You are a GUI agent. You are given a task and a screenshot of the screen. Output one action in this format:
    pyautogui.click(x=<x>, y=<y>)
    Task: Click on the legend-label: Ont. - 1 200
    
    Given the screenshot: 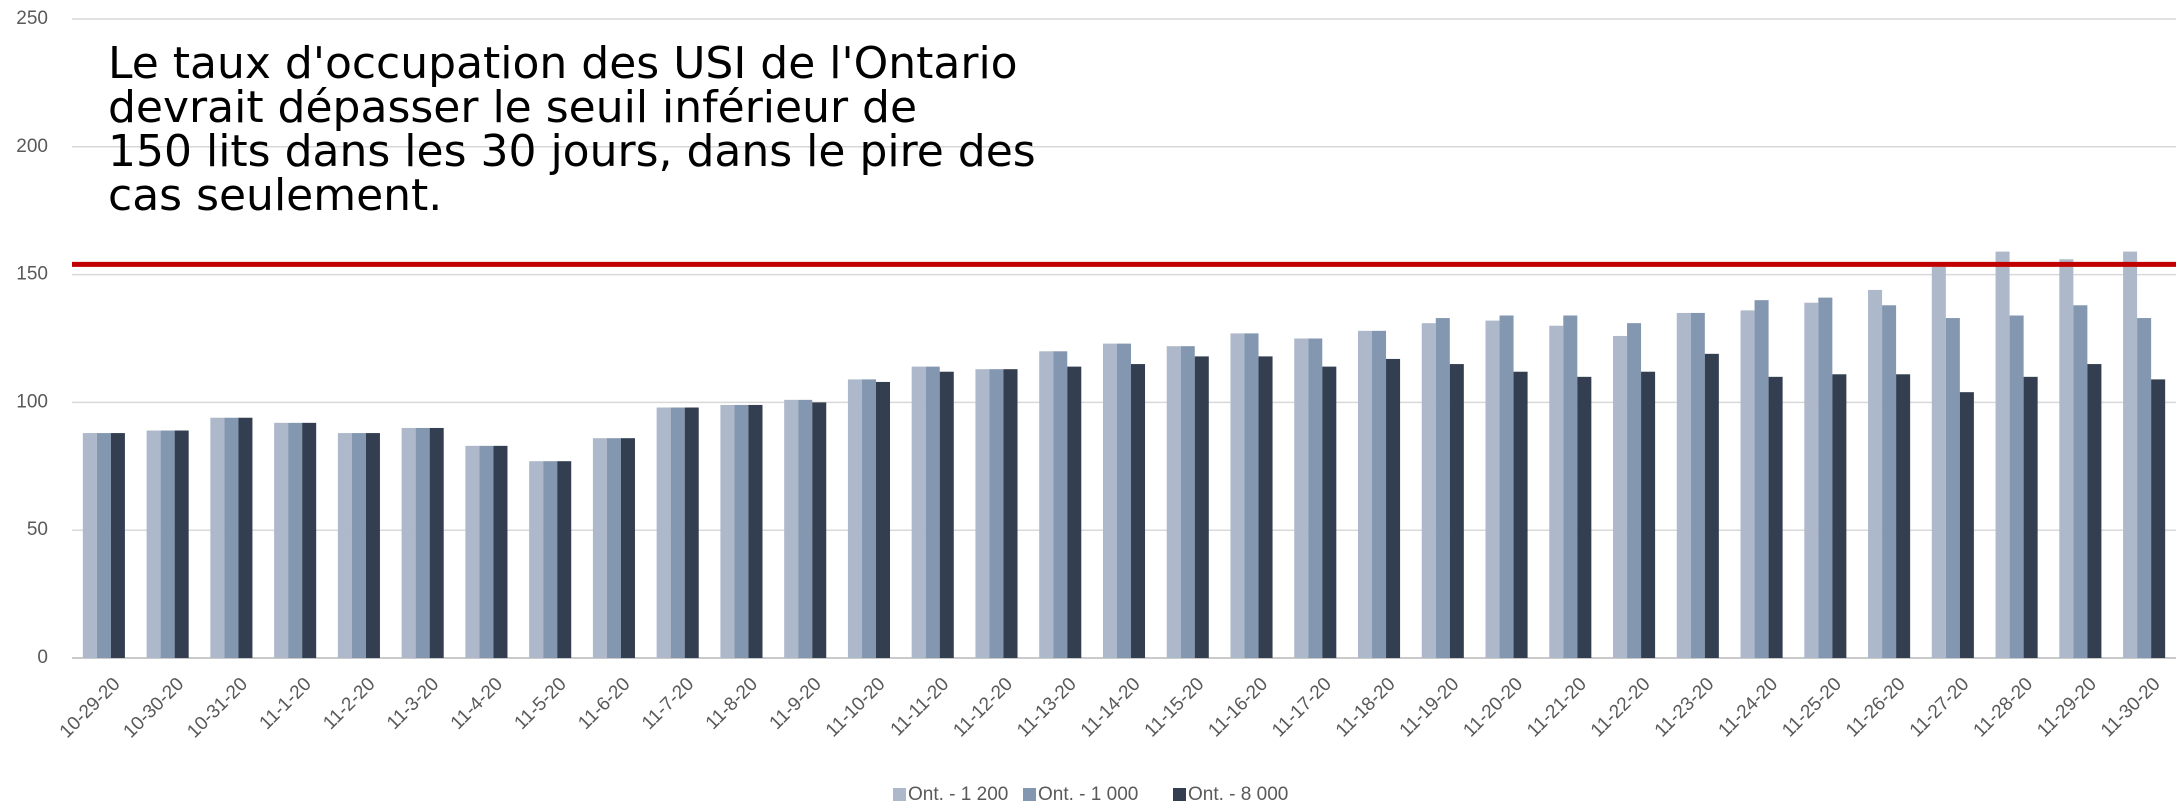 What is the action you would take?
    pyautogui.click(x=958, y=794)
    